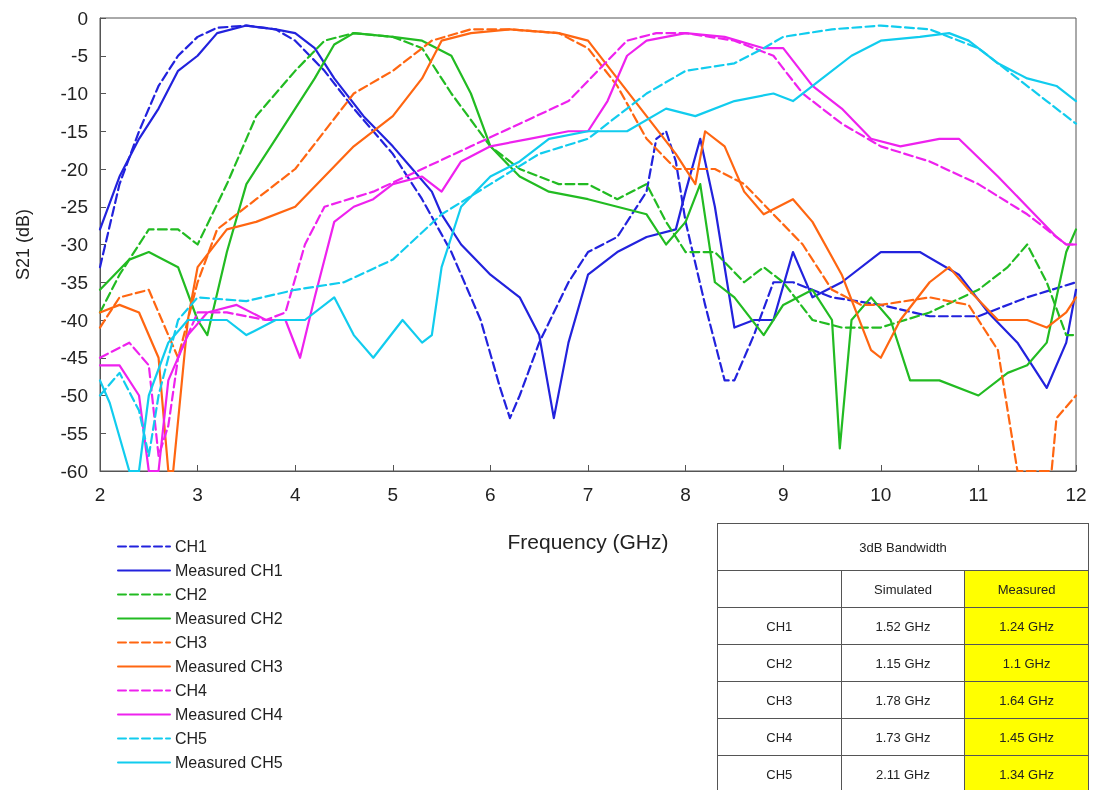  I want to click on legend-label: CH2, so click(191, 594).